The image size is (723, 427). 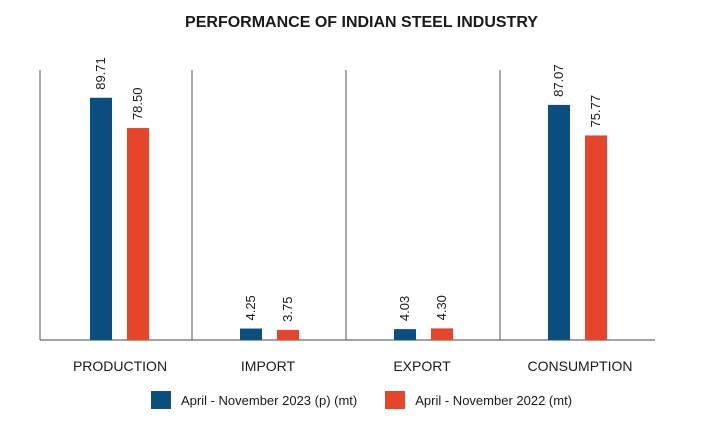 I want to click on legend-label-2023: April - November 2023 (p) (mt), so click(x=269, y=400).